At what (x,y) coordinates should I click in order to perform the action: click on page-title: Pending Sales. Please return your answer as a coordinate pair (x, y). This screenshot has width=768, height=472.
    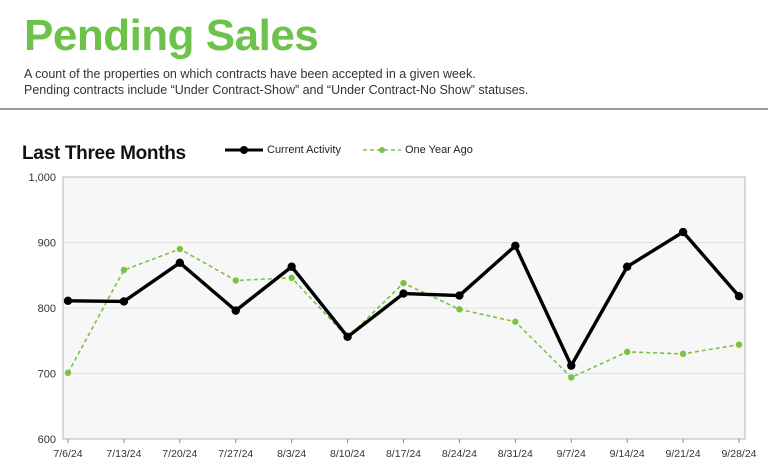
    Looking at the image, I should click on (171, 35).